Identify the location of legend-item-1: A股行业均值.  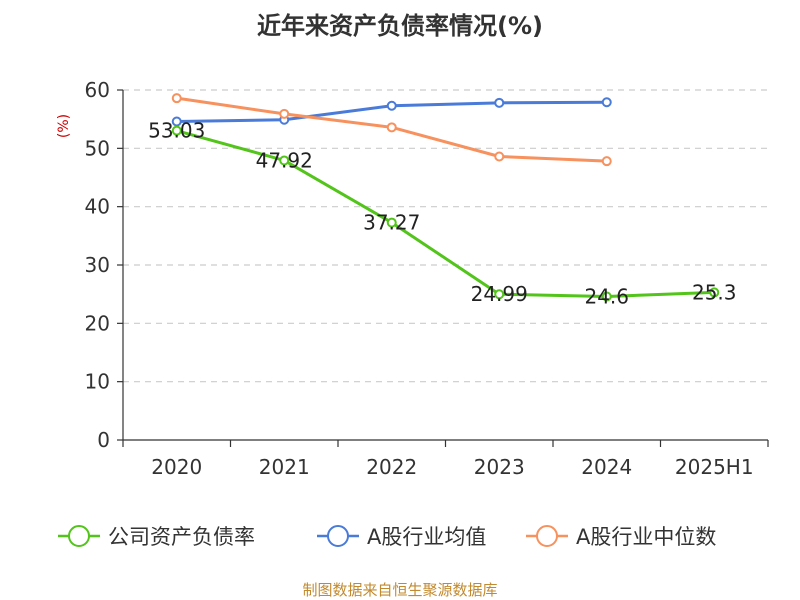
(401, 537).